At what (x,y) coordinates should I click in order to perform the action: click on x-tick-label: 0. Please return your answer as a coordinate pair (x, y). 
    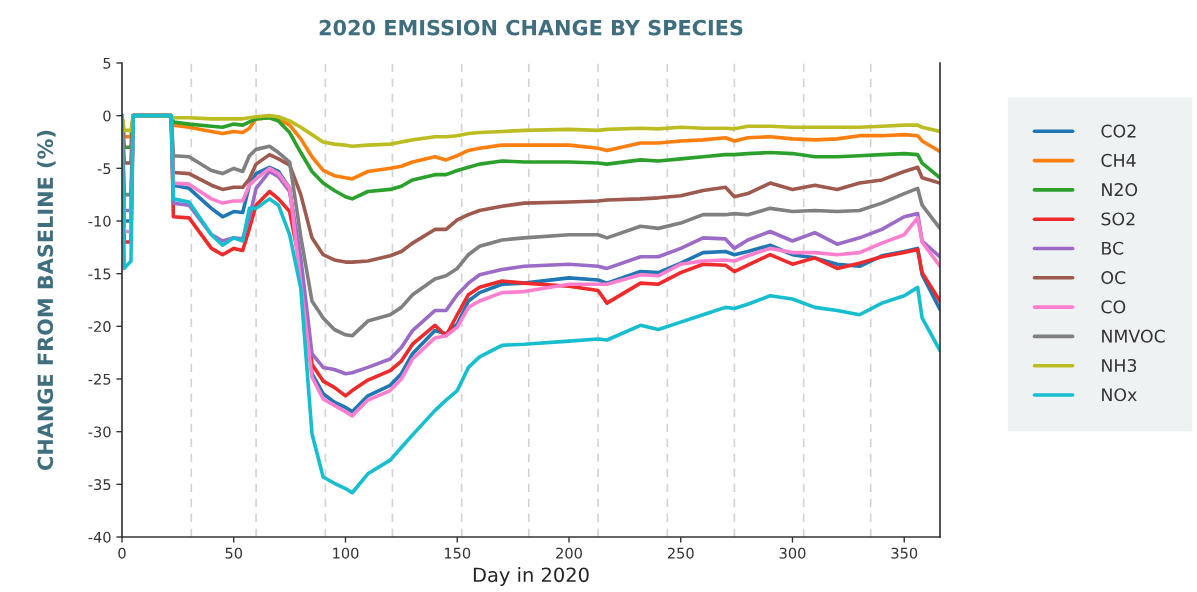
    Looking at the image, I should click on (122, 553).